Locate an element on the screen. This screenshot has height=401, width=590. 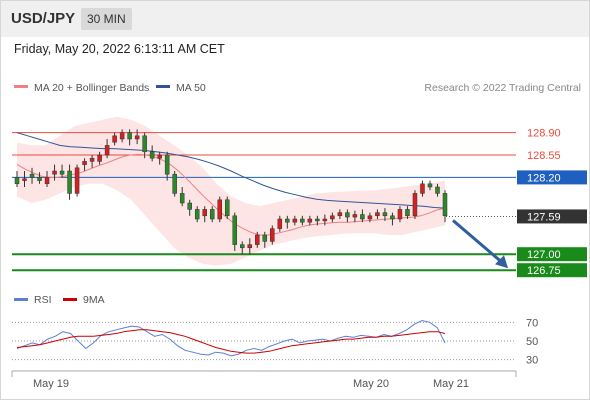
rsi-ma-line is located at coordinates (231, 341).